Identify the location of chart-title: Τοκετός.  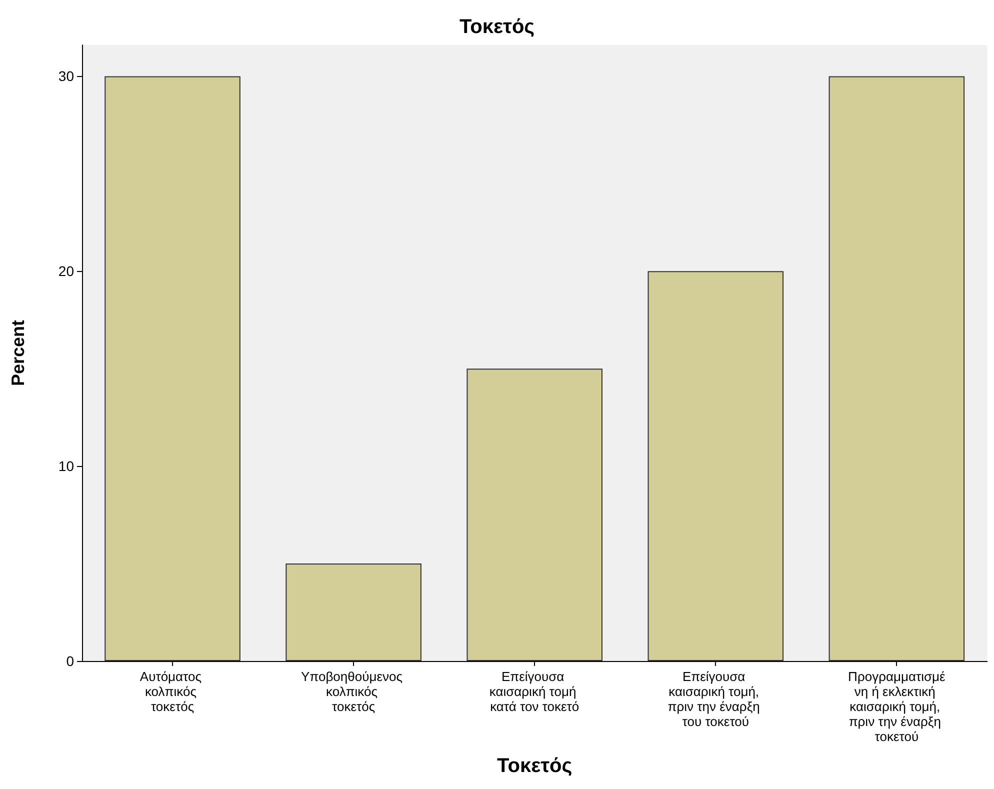
(497, 27).